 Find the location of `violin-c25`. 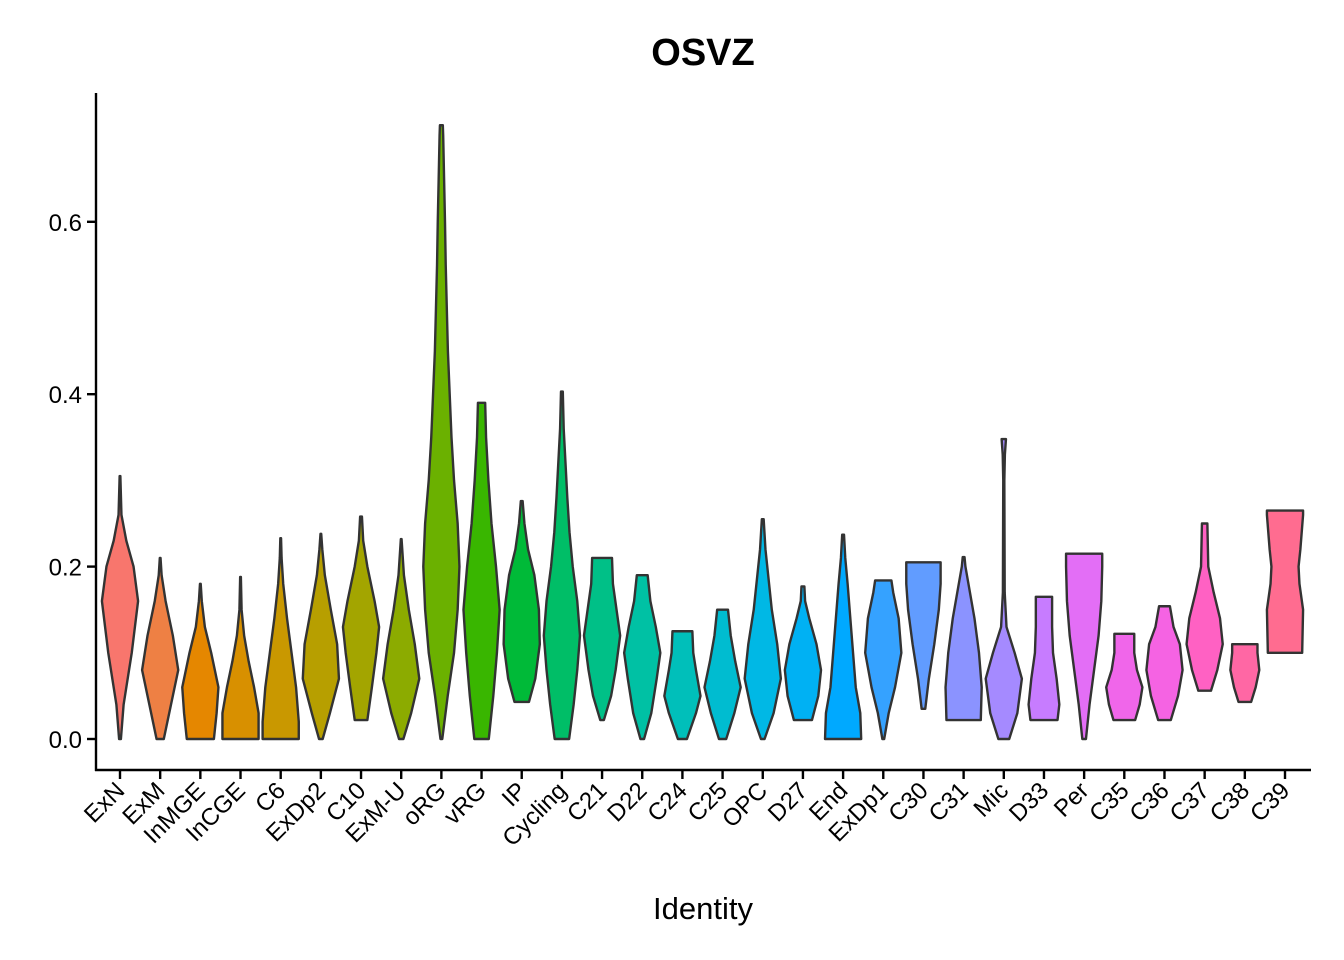

violin-c25 is located at coordinates (722, 674).